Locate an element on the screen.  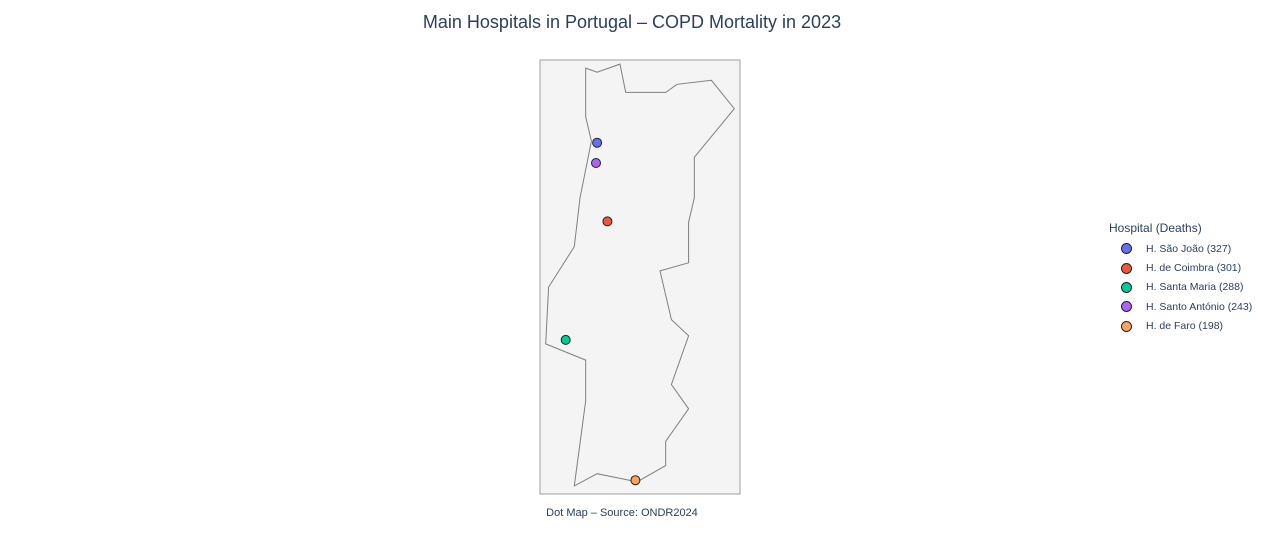
map-caption: Dot Map – Source: ONDR2024 is located at coordinates (622, 513).